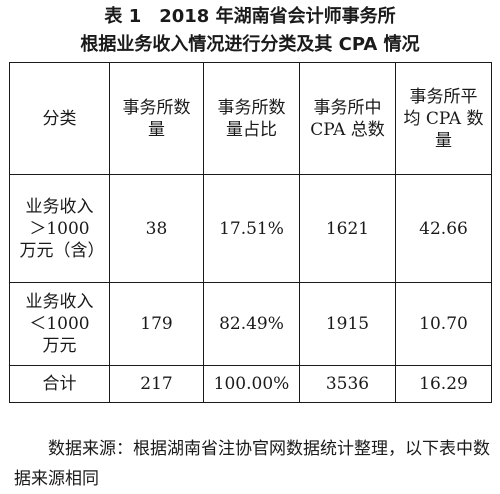 This screenshot has width=500, height=494. I want to click on row-cpa-avg: 42.66, so click(443, 228).